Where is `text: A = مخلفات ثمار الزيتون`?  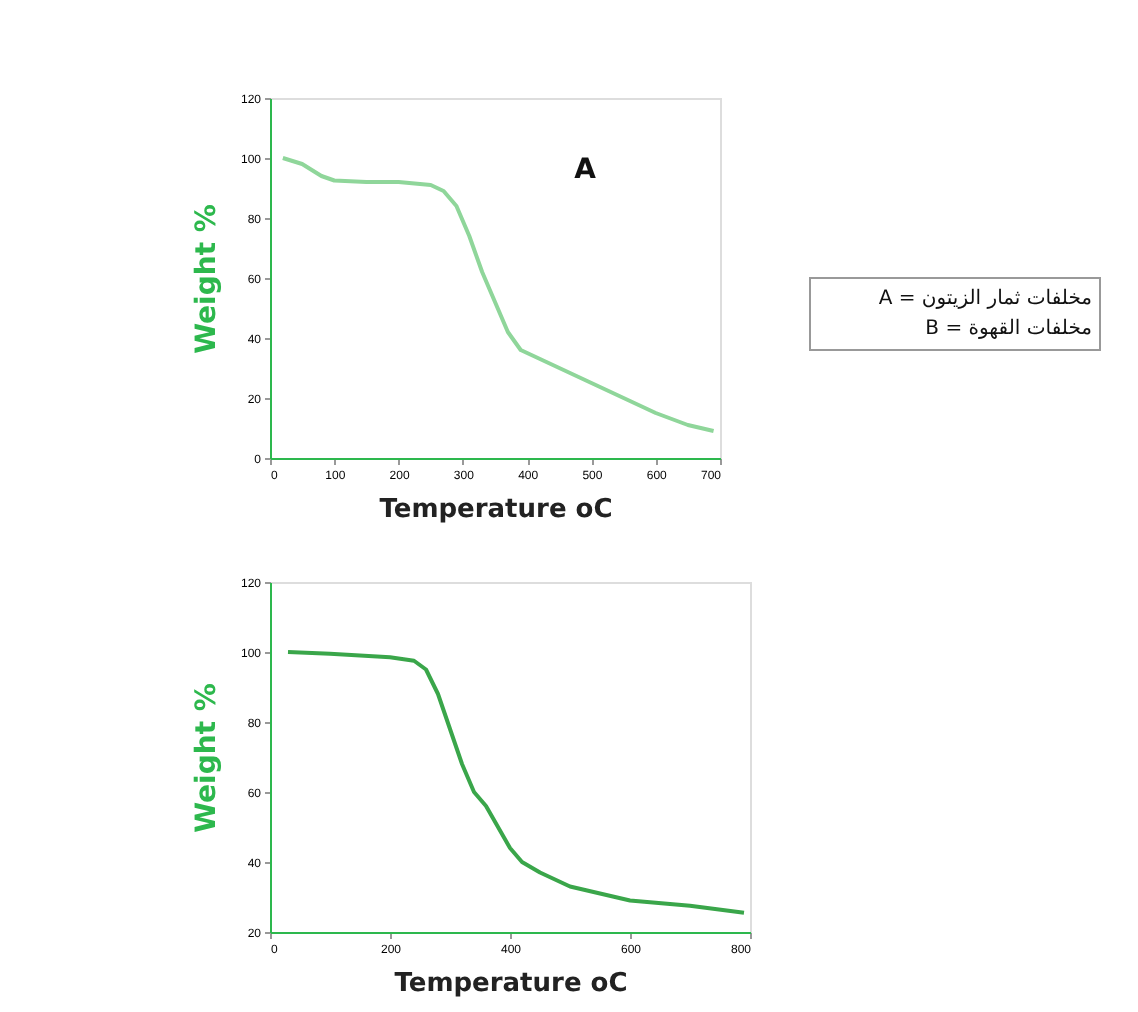
text: A = مخلفات ثمار الزيتون is located at coordinates (985, 299).